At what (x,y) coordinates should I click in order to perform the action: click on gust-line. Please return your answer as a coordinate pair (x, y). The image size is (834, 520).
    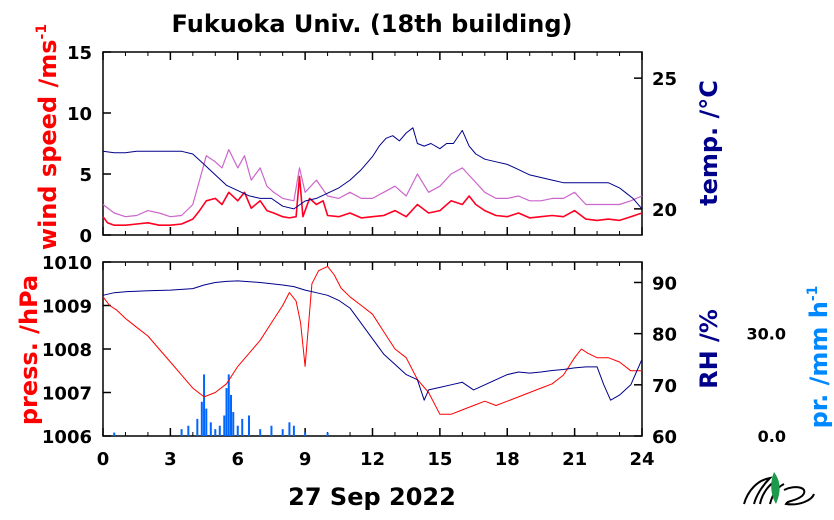
    Looking at the image, I should click on (372, 183).